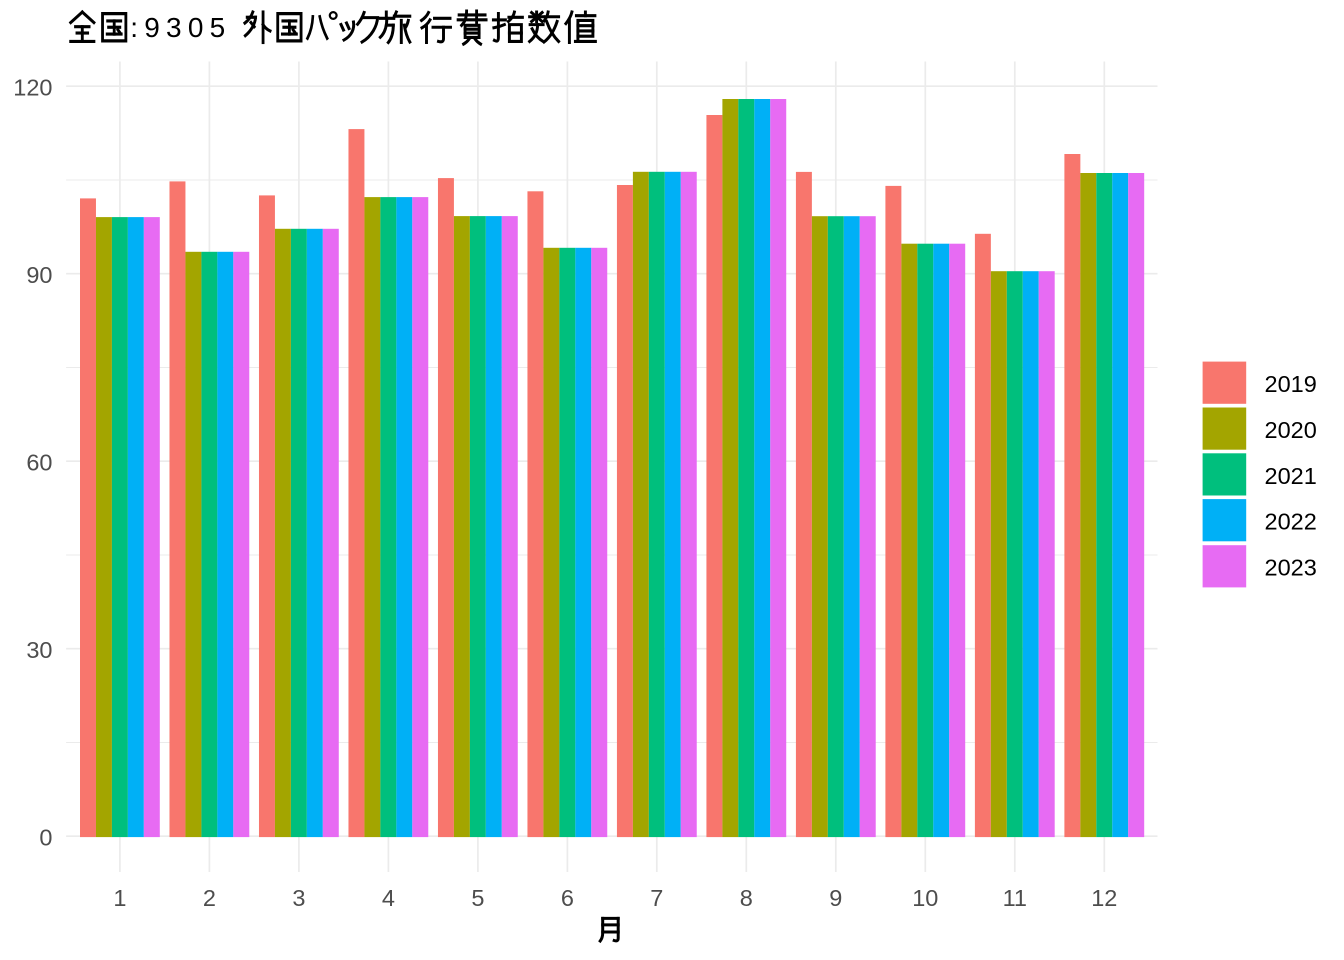 The image size is (1344, 960). What do you see at coordinates (32, 88) in the screenshot?
I see `svg-text: 120` at bounding box center [32, 88].